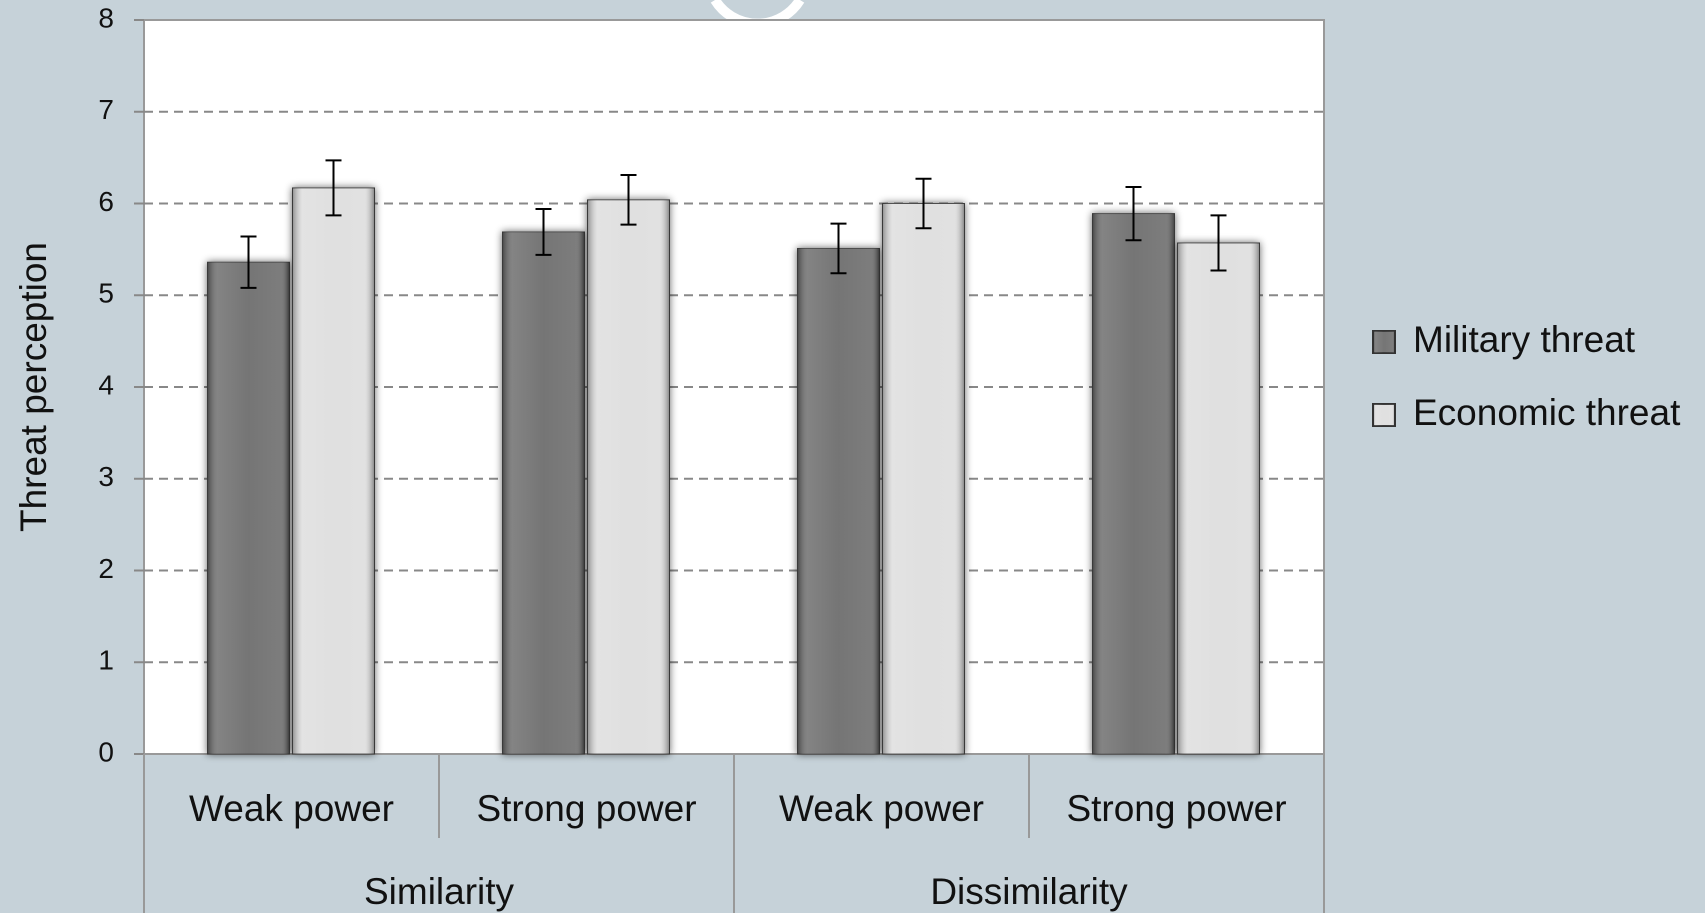 This screenshot has height=913, width=1705. What do you see at coordinates (106, 568) in the screenshot?
I see `y-tick-label: 2` at bounding box center [106, 568].